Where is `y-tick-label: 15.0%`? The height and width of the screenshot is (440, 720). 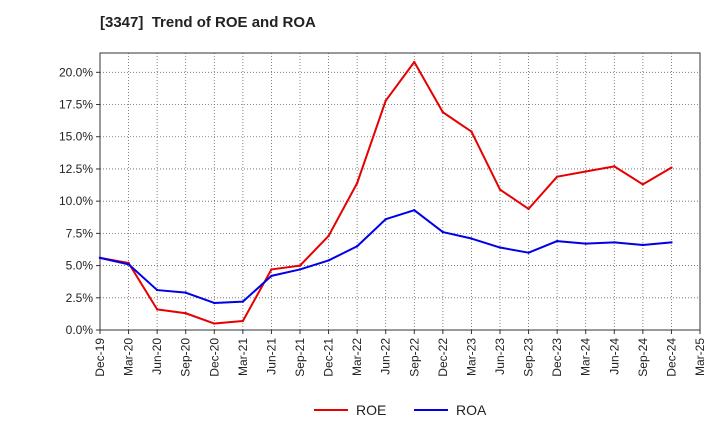
y-tick-label: 15.0% is located at coordinates (76, 137).